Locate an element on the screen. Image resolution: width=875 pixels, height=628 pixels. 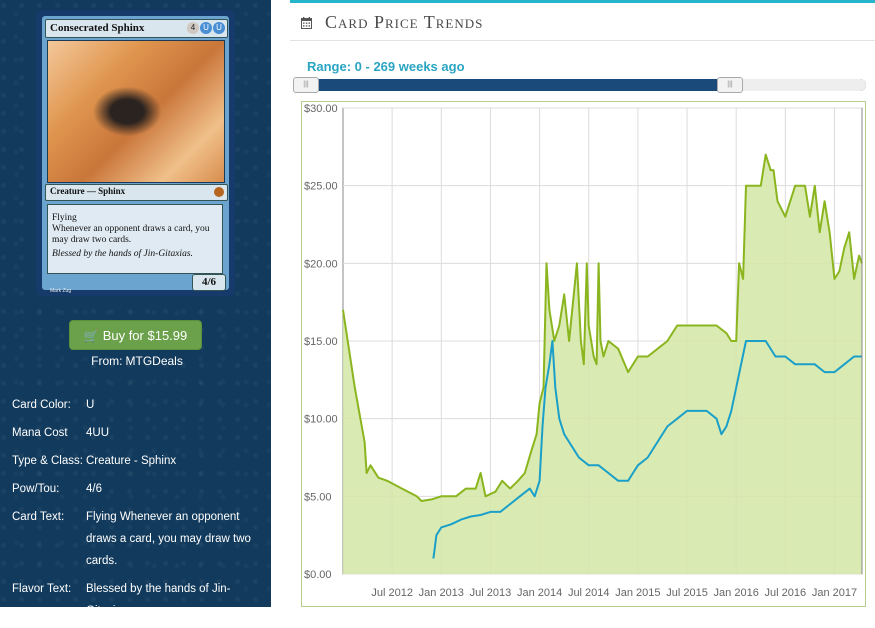
detail-label: Mana Cost is located at coordinates (40, 433).